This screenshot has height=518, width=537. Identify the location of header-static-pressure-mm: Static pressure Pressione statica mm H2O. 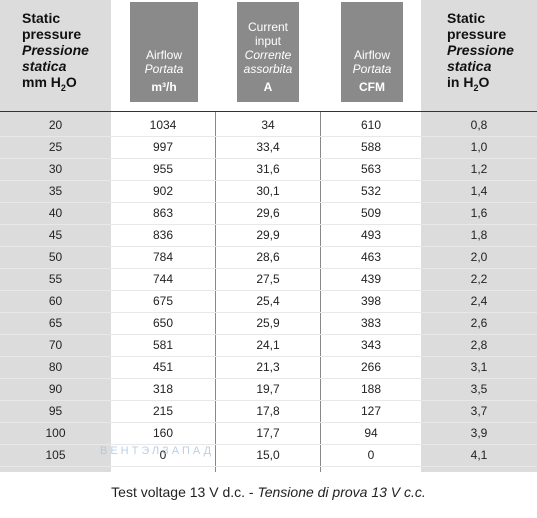
(55, 51).